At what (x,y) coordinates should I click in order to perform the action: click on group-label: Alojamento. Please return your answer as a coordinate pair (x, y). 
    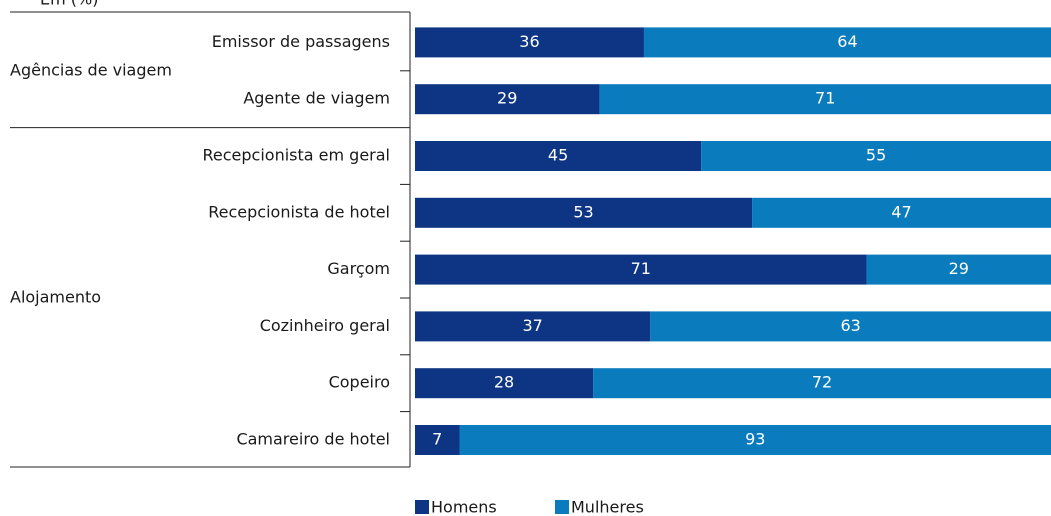
    Looking at the image, I should click on (55, 297).